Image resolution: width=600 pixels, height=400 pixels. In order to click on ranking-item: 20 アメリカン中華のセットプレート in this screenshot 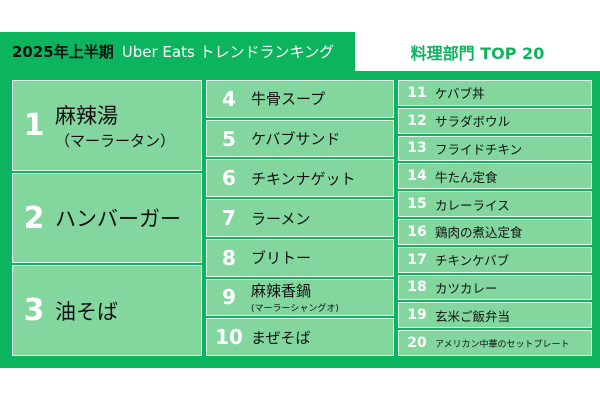, I will do `click(495, 343)`.